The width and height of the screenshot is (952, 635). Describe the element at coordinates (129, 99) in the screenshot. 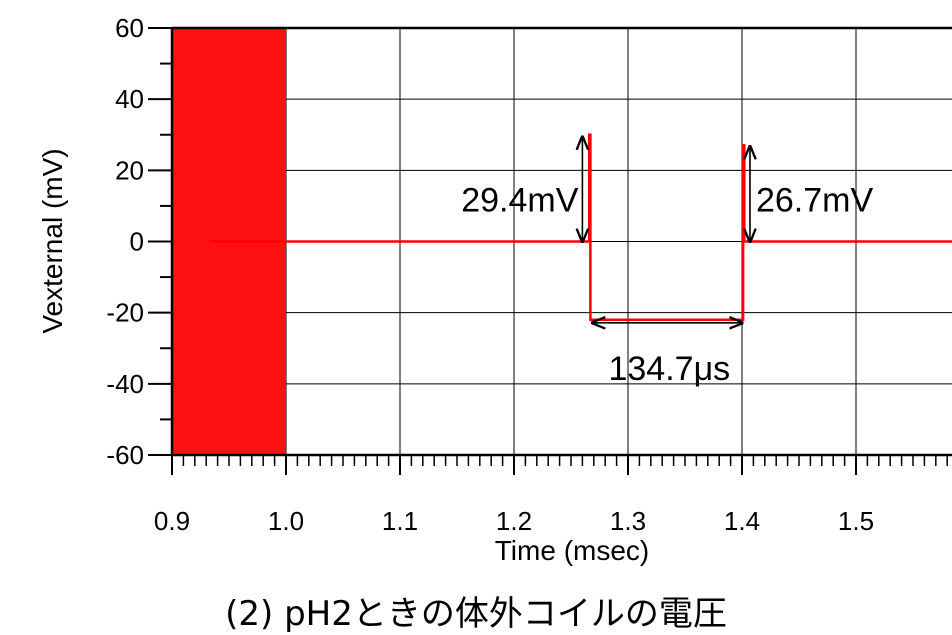

I see `y-tick-label: 40` at that location.